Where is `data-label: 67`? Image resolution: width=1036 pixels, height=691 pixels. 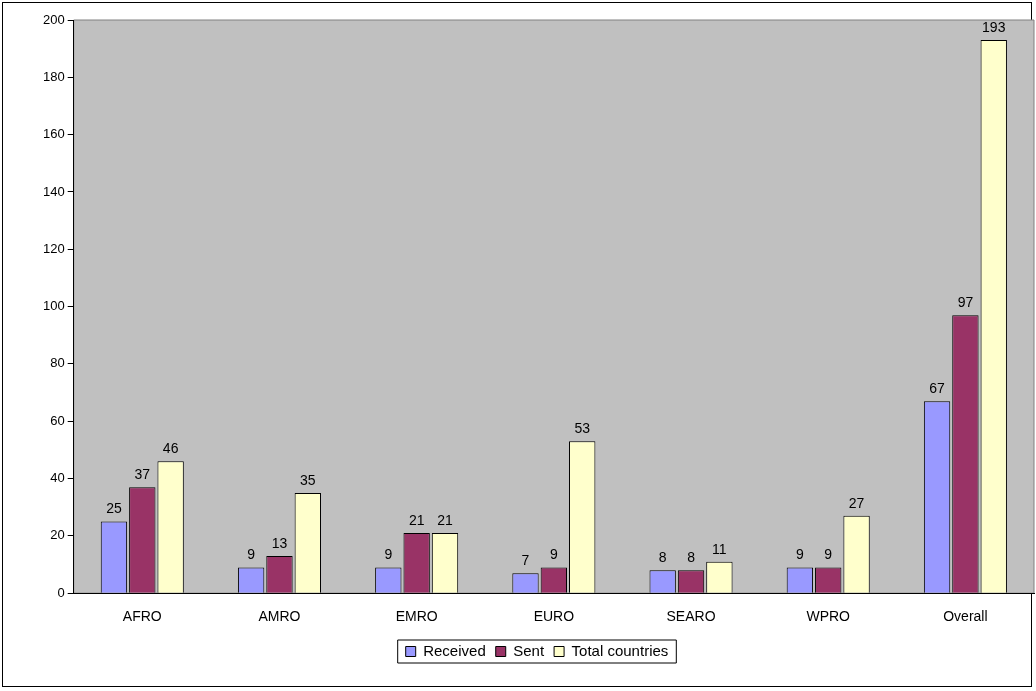
data-label: 67 is located at coordinates (937, 388).